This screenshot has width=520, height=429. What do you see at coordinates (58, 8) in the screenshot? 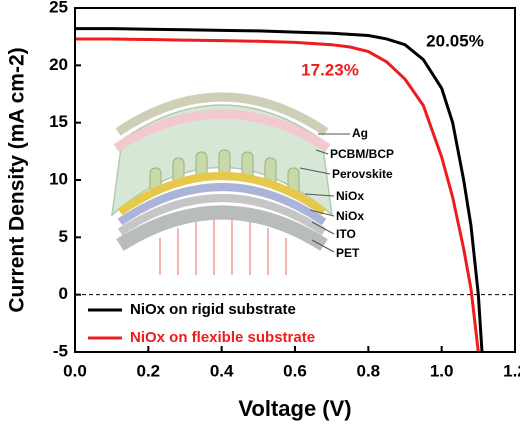
I see `y-tick-label: 25` at bounding box center [58, 8].